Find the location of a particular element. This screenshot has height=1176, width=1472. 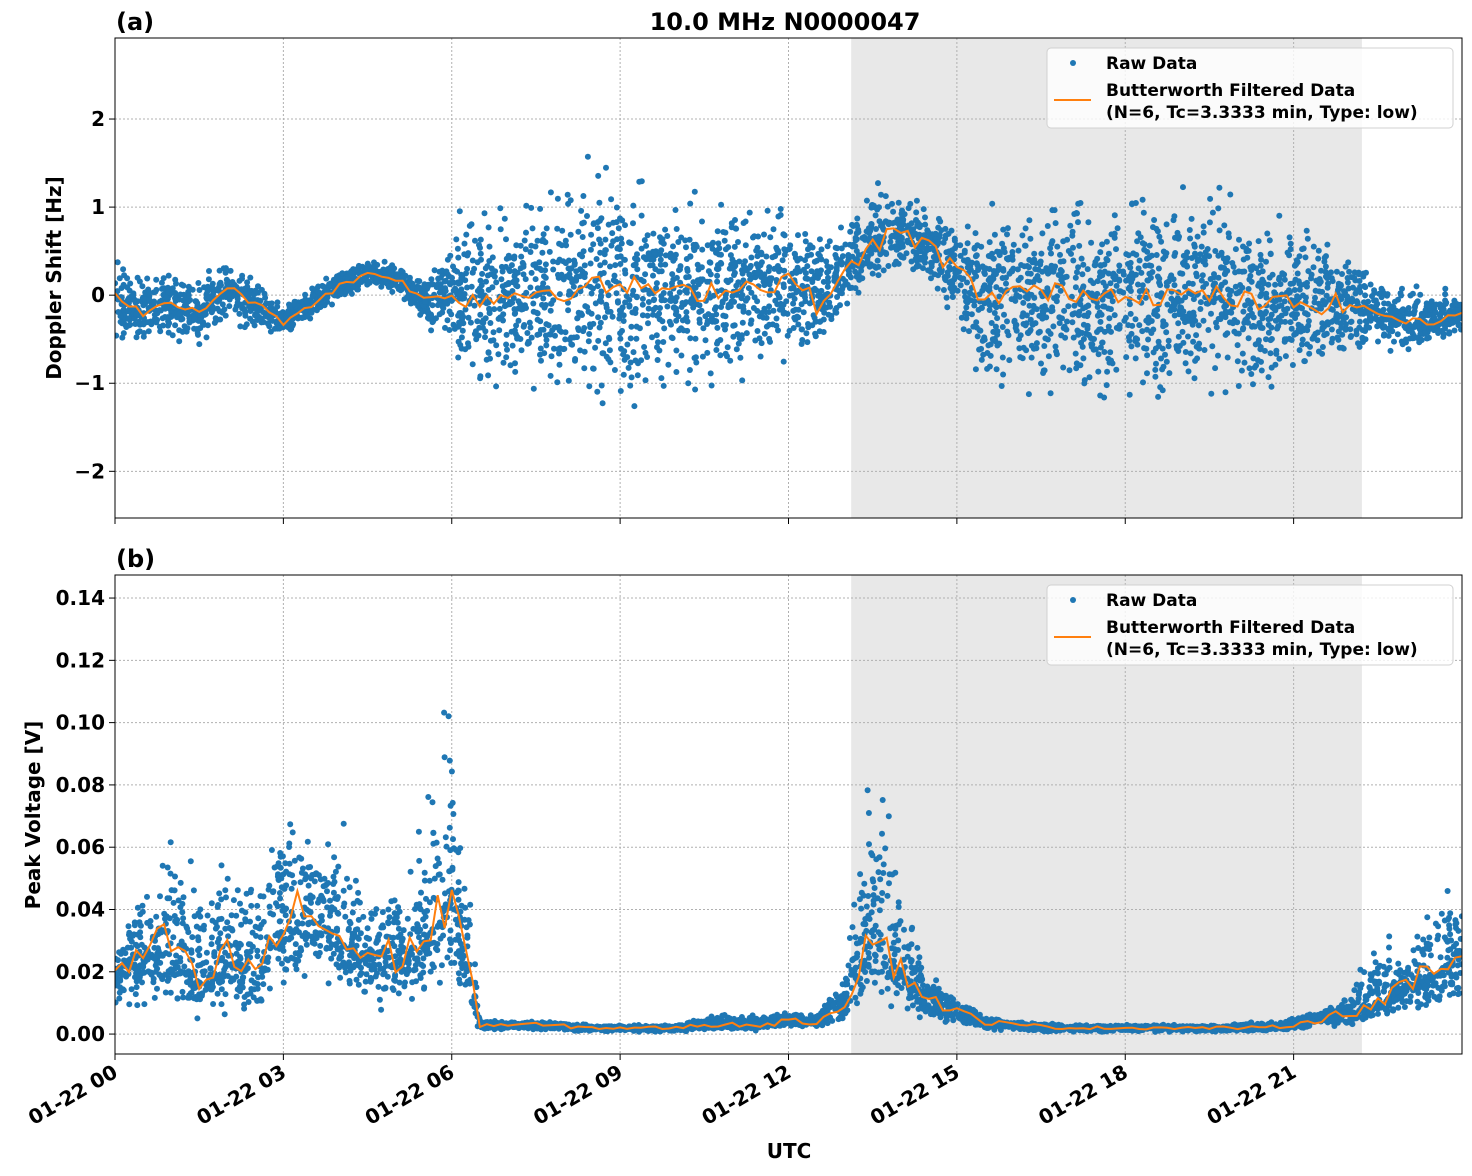

y-tick-label: −2 is located at coordinates (89, 471).